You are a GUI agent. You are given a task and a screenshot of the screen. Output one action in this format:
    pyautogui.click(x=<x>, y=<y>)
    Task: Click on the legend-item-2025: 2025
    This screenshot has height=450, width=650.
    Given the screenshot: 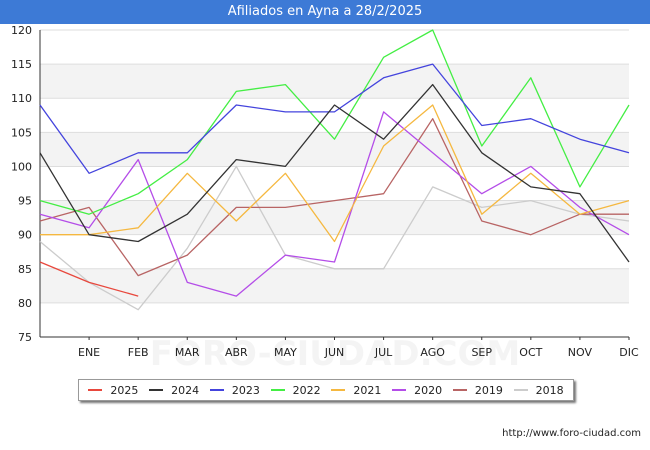 What is the action you would take?
    pyautogui.click(x=113, y=390)
    